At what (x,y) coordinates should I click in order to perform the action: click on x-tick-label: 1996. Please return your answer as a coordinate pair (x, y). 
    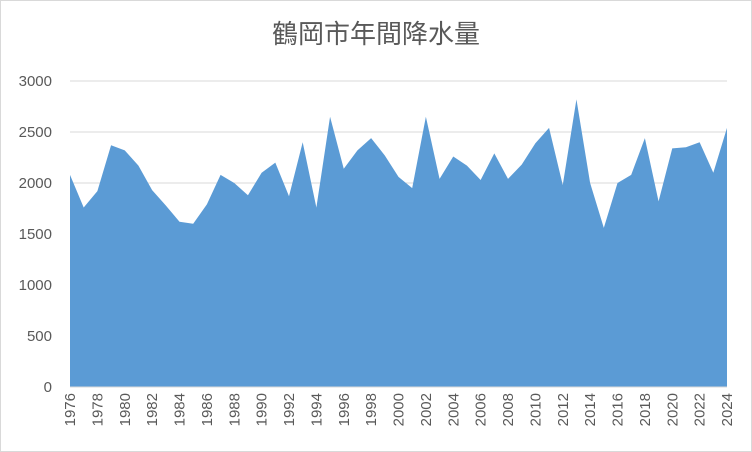
    Looking at the image, I should click on (344, 409).